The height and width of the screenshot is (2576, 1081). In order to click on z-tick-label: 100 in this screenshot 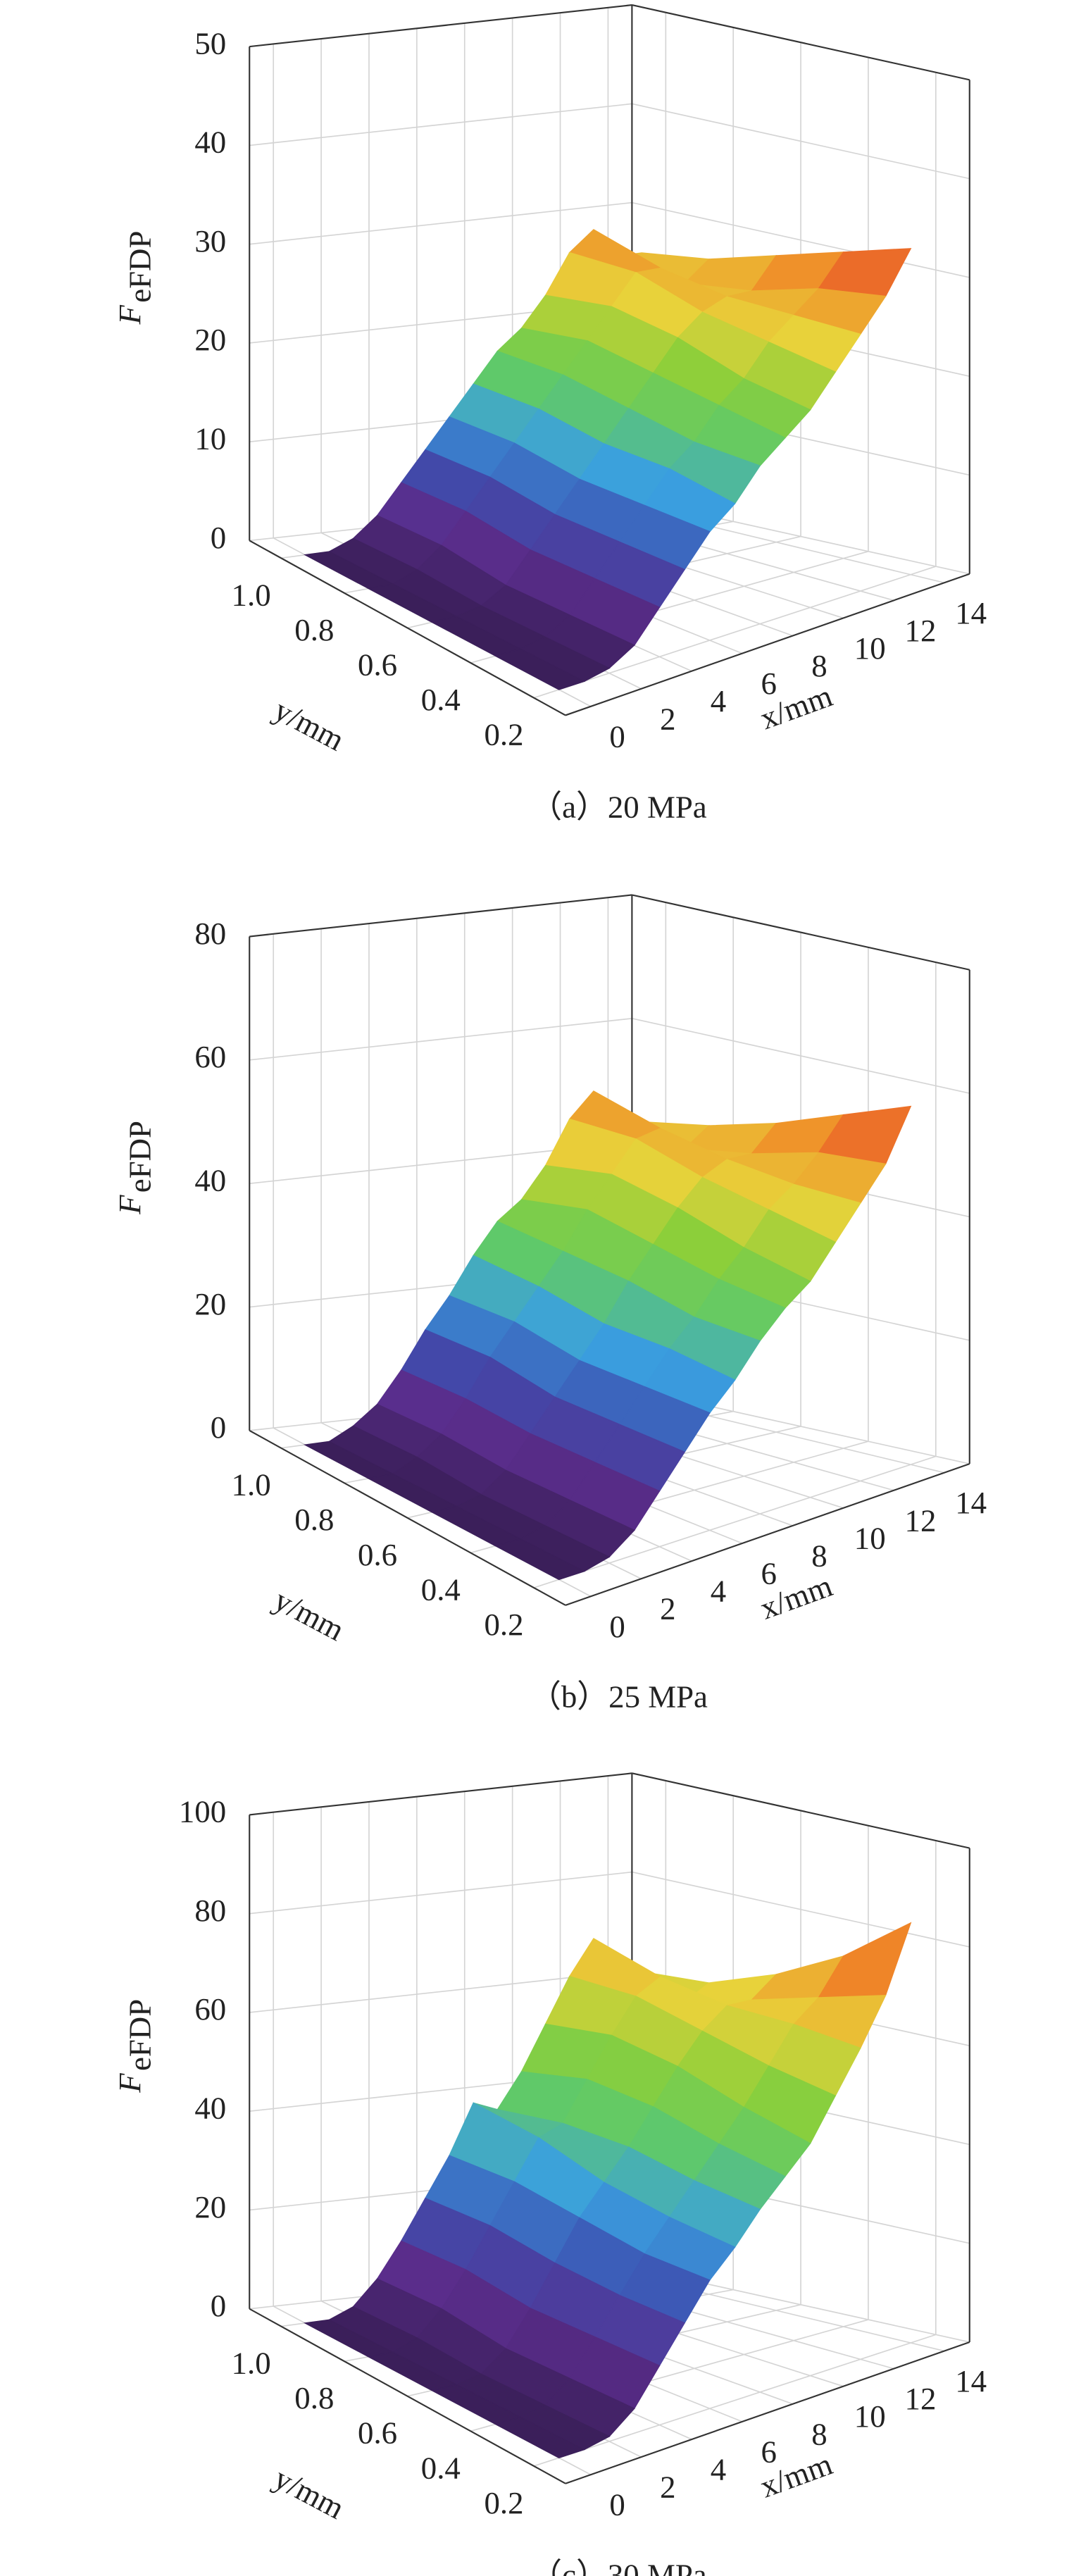, I will do `click(203, 1811)`.